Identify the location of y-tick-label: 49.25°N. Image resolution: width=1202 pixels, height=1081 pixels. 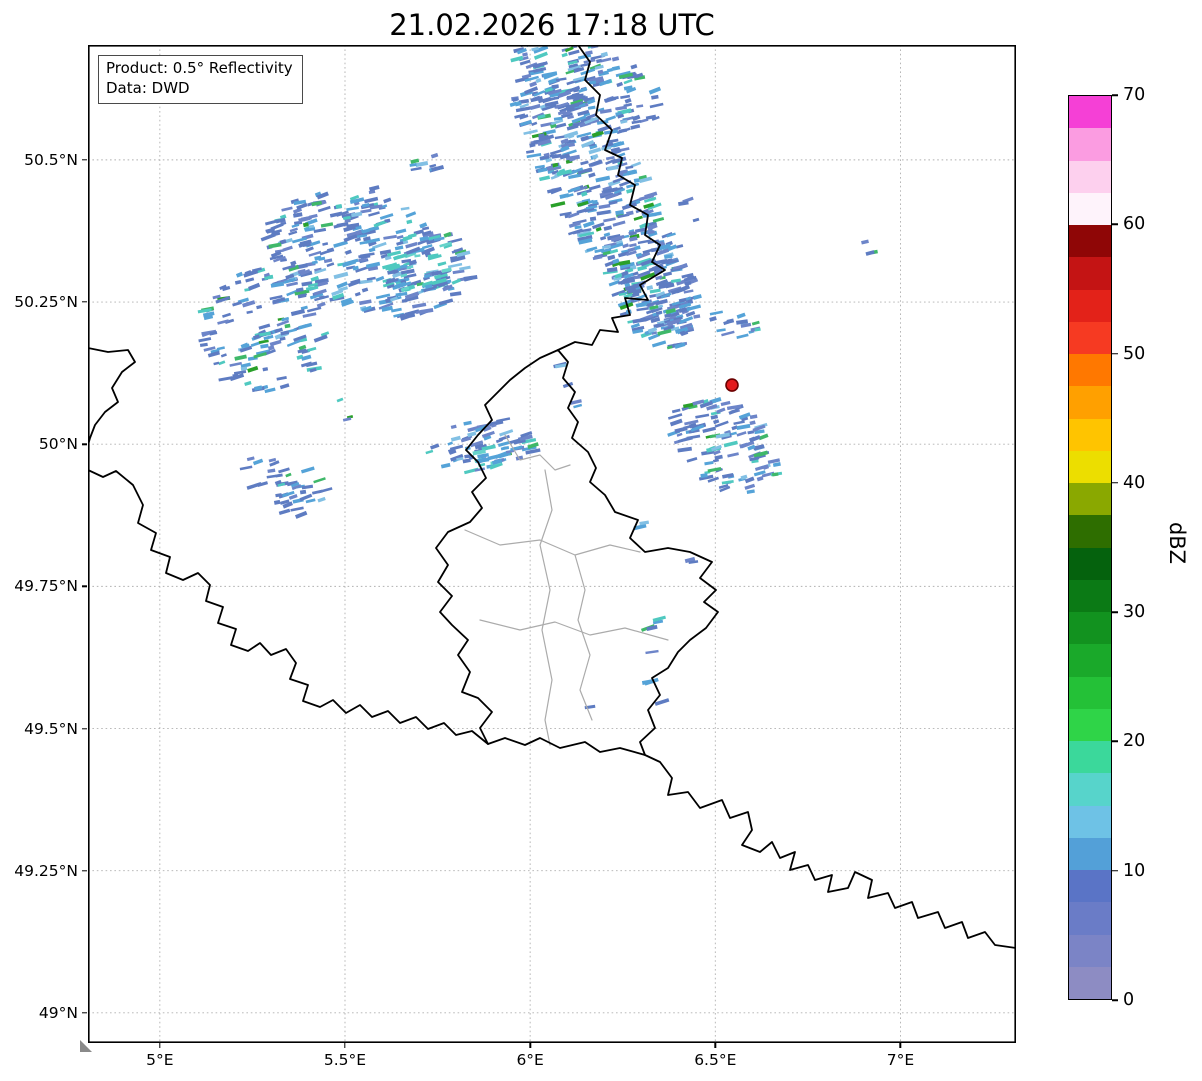
(46, 870).